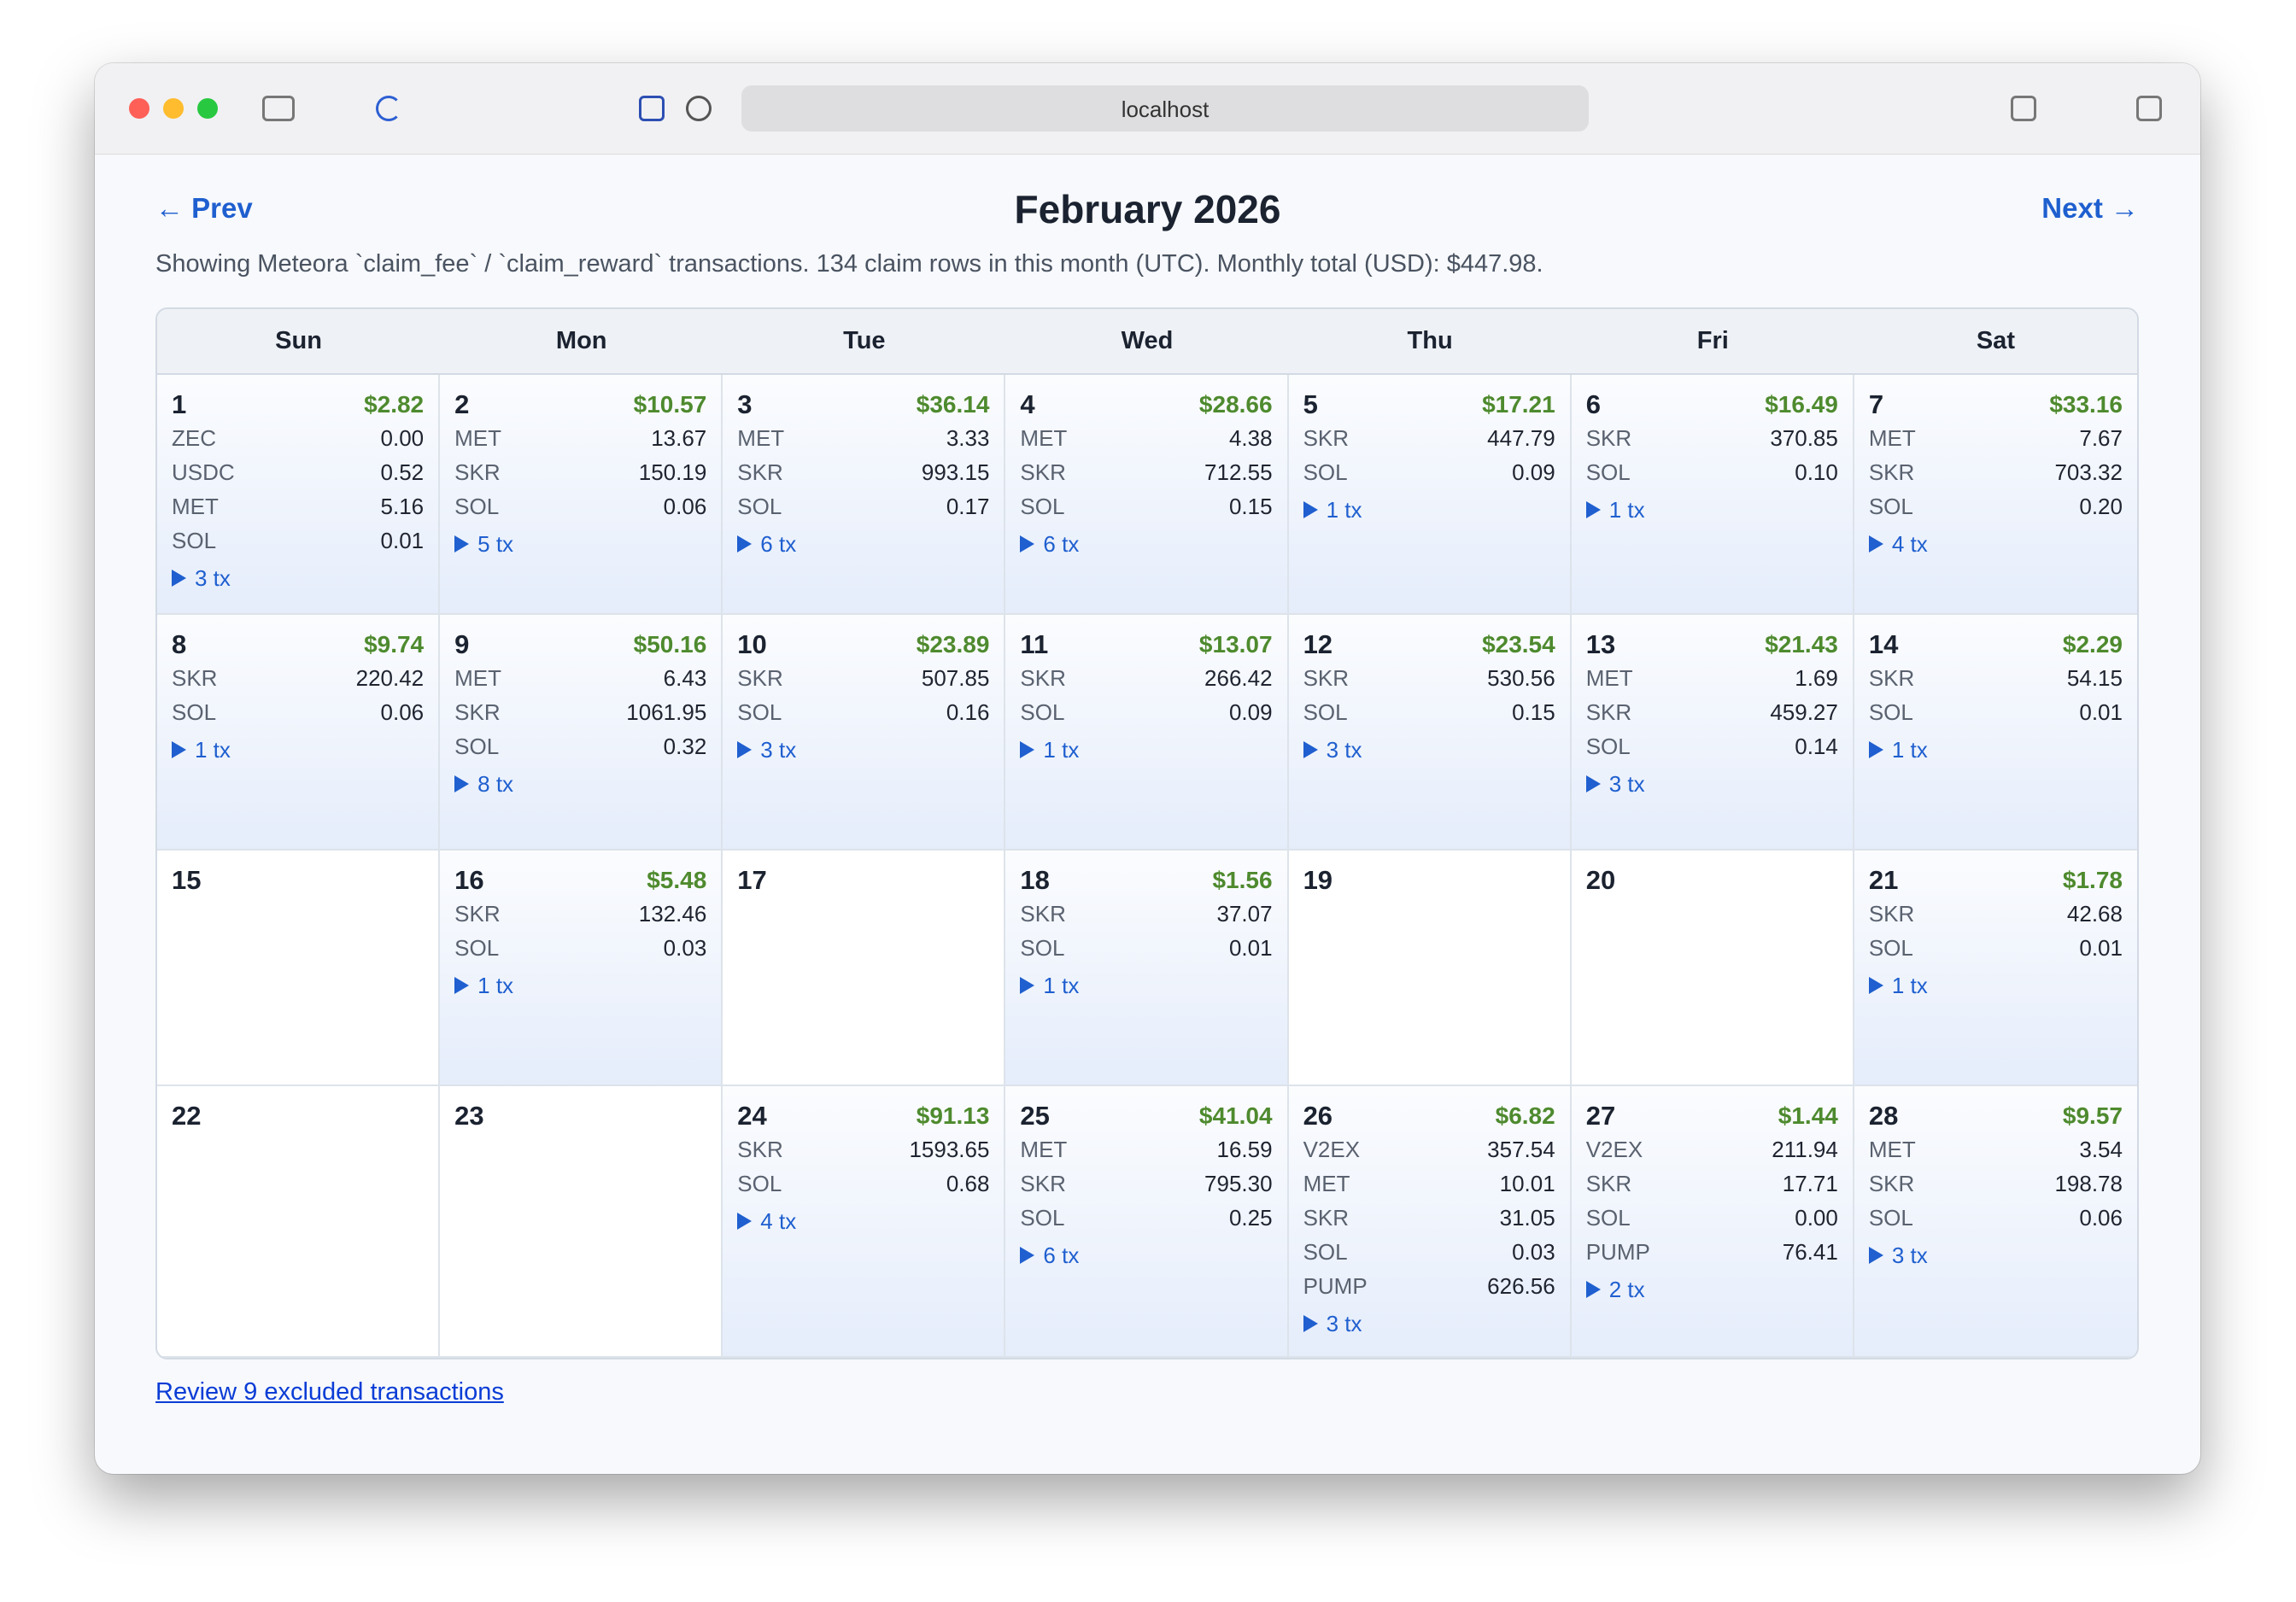 This screenshot has height=1602, width=2296. What do you see at coordinates (864, 495) in the screenshot?
I see `day-cell: 3 $36.14 MET 3.33 SKR 993.15 SOL 0.17 6 tx` at bounding box center [864, 495].